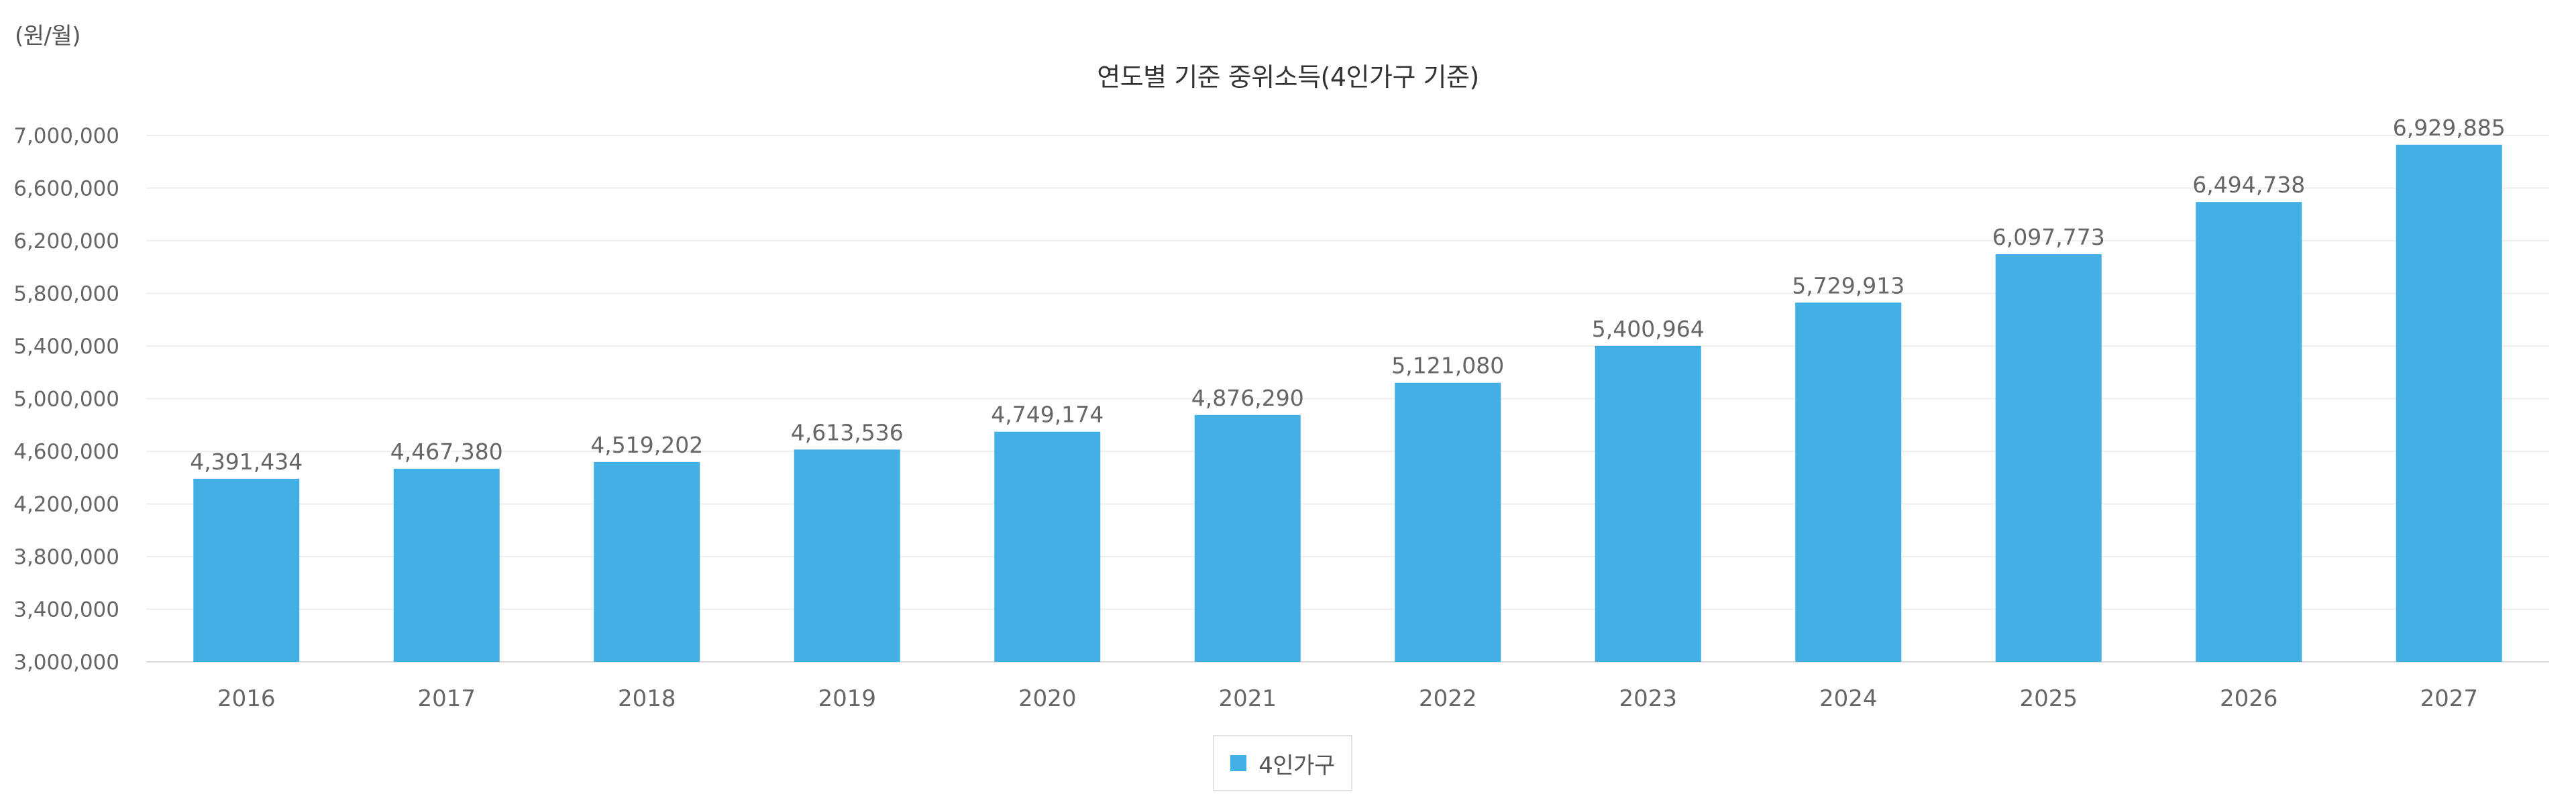 The image size is (2576, 796). What do you see at coordinates (66, 189) in the screenshot?
I see `y-tick-label: 6,600,000` at bounding box center [66, 189].